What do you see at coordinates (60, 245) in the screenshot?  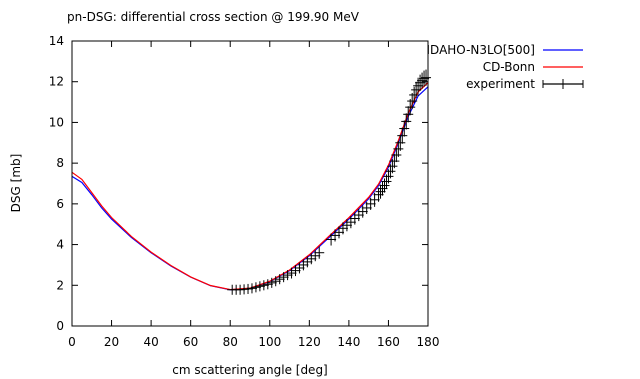 I see `y-tick-label: 4` at bounding box center [60, 245].